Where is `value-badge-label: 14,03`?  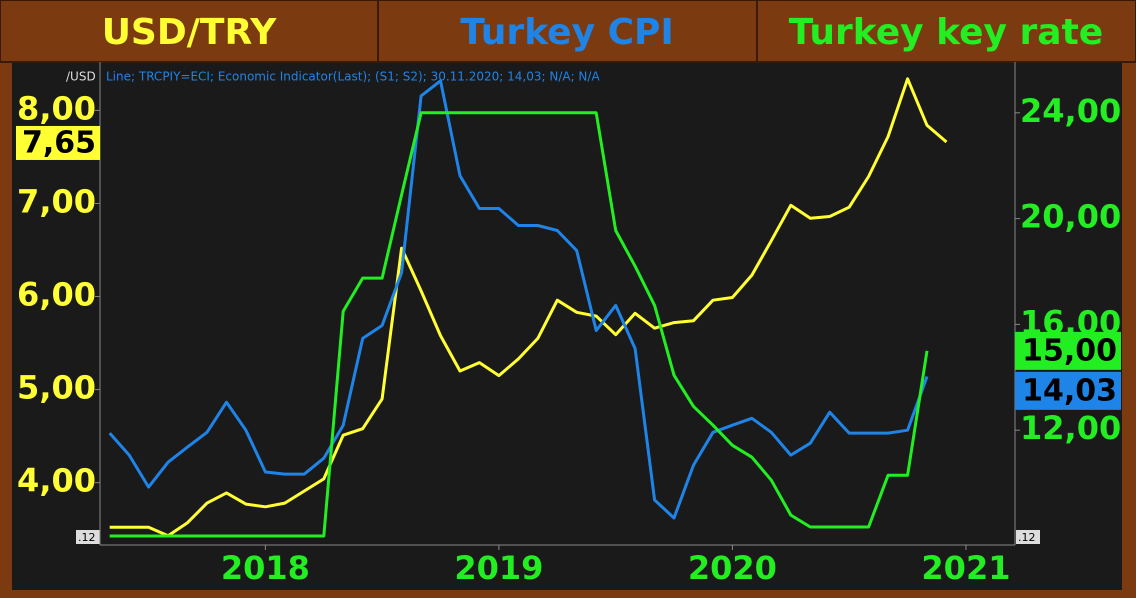
value-badge-label: 14,03 is located at coordinates (1069, 390).